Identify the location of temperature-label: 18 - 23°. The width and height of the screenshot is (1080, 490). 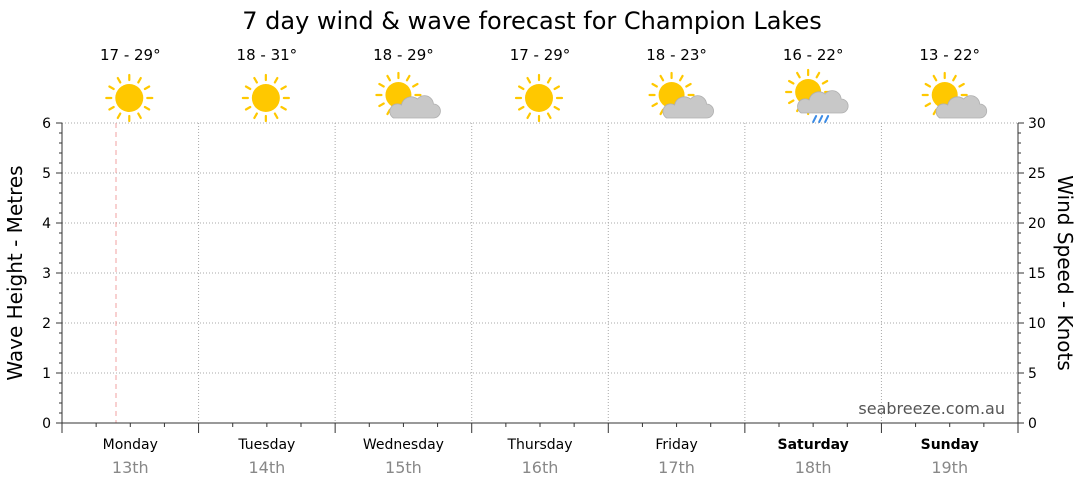
(676, 55).